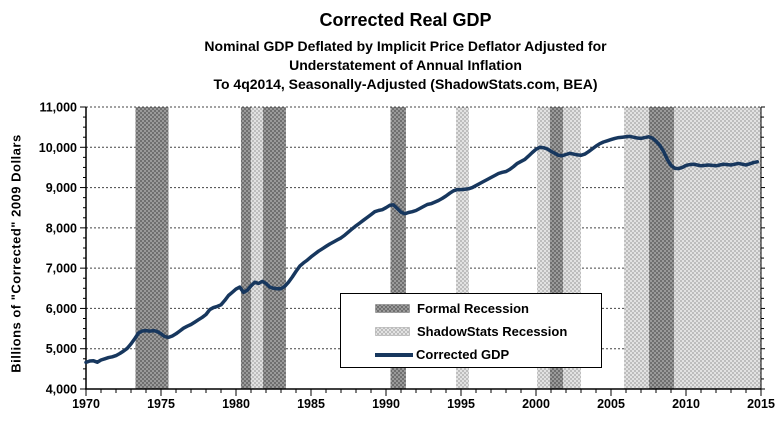 This screenshot has width=781, height=433. I want to click on legend-label-shadowstats-recession: ShadowStats Recession, so click(492, 331).